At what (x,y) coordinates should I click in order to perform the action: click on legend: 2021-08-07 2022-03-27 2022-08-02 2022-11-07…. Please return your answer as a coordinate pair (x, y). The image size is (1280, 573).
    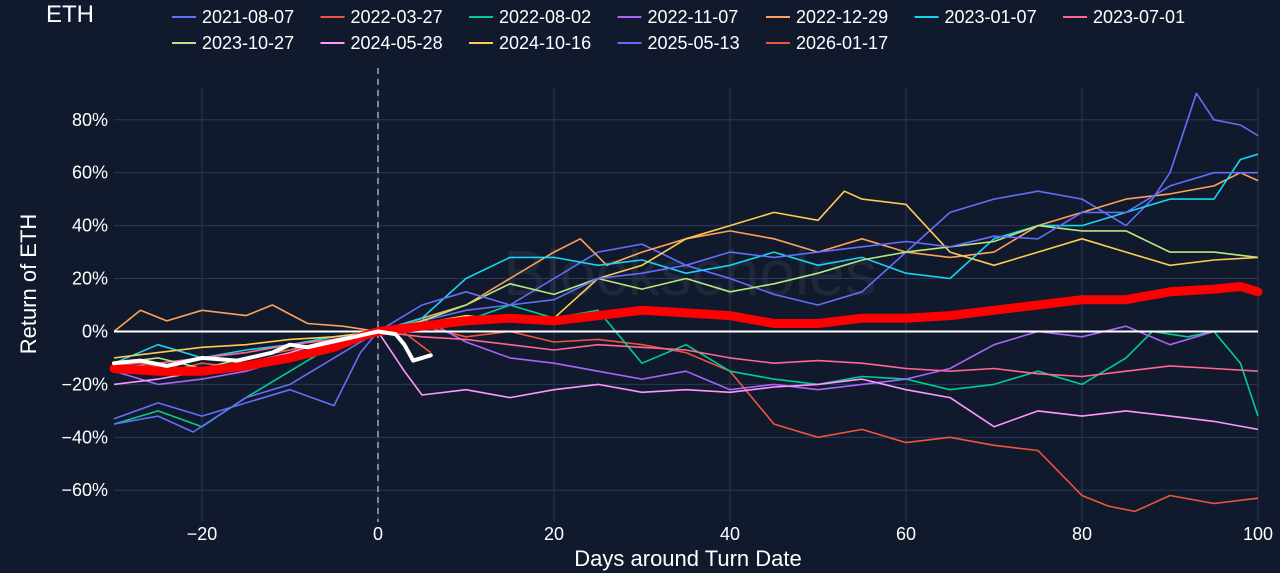
    Looking at the image, I should click on (678, 30).